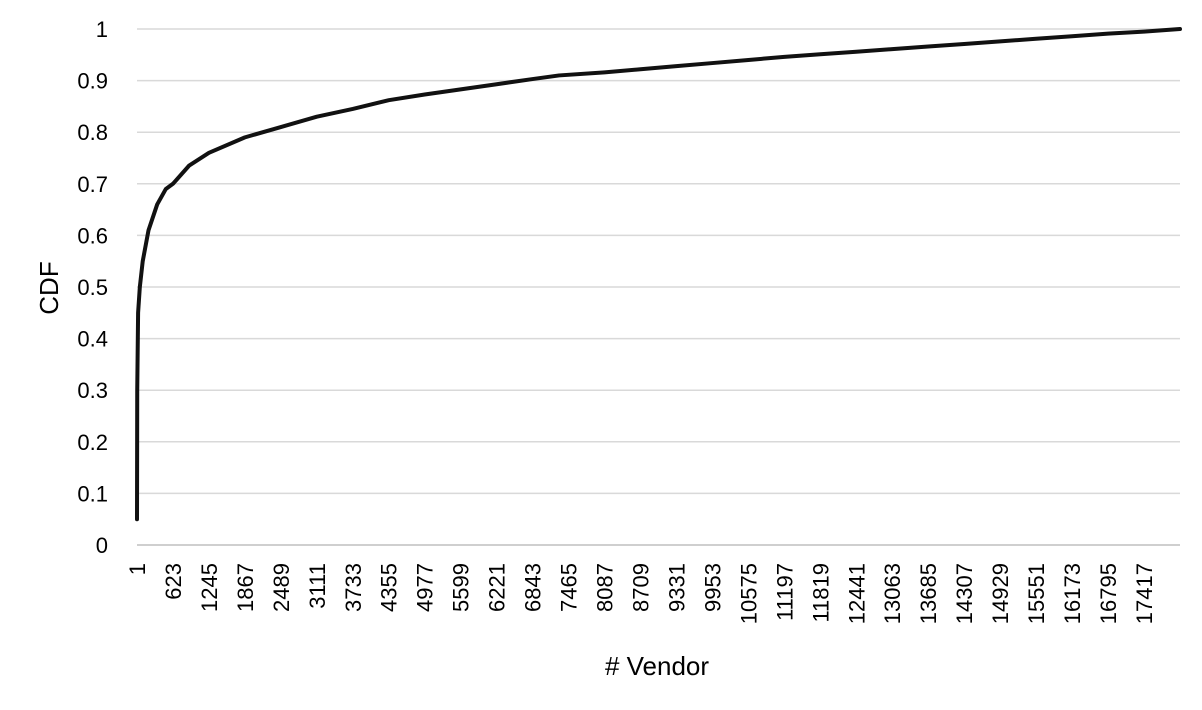 The width and height of the screenshot is (1202, 710). I want to click on y-tick-label: 0.1, so click(92, 493).